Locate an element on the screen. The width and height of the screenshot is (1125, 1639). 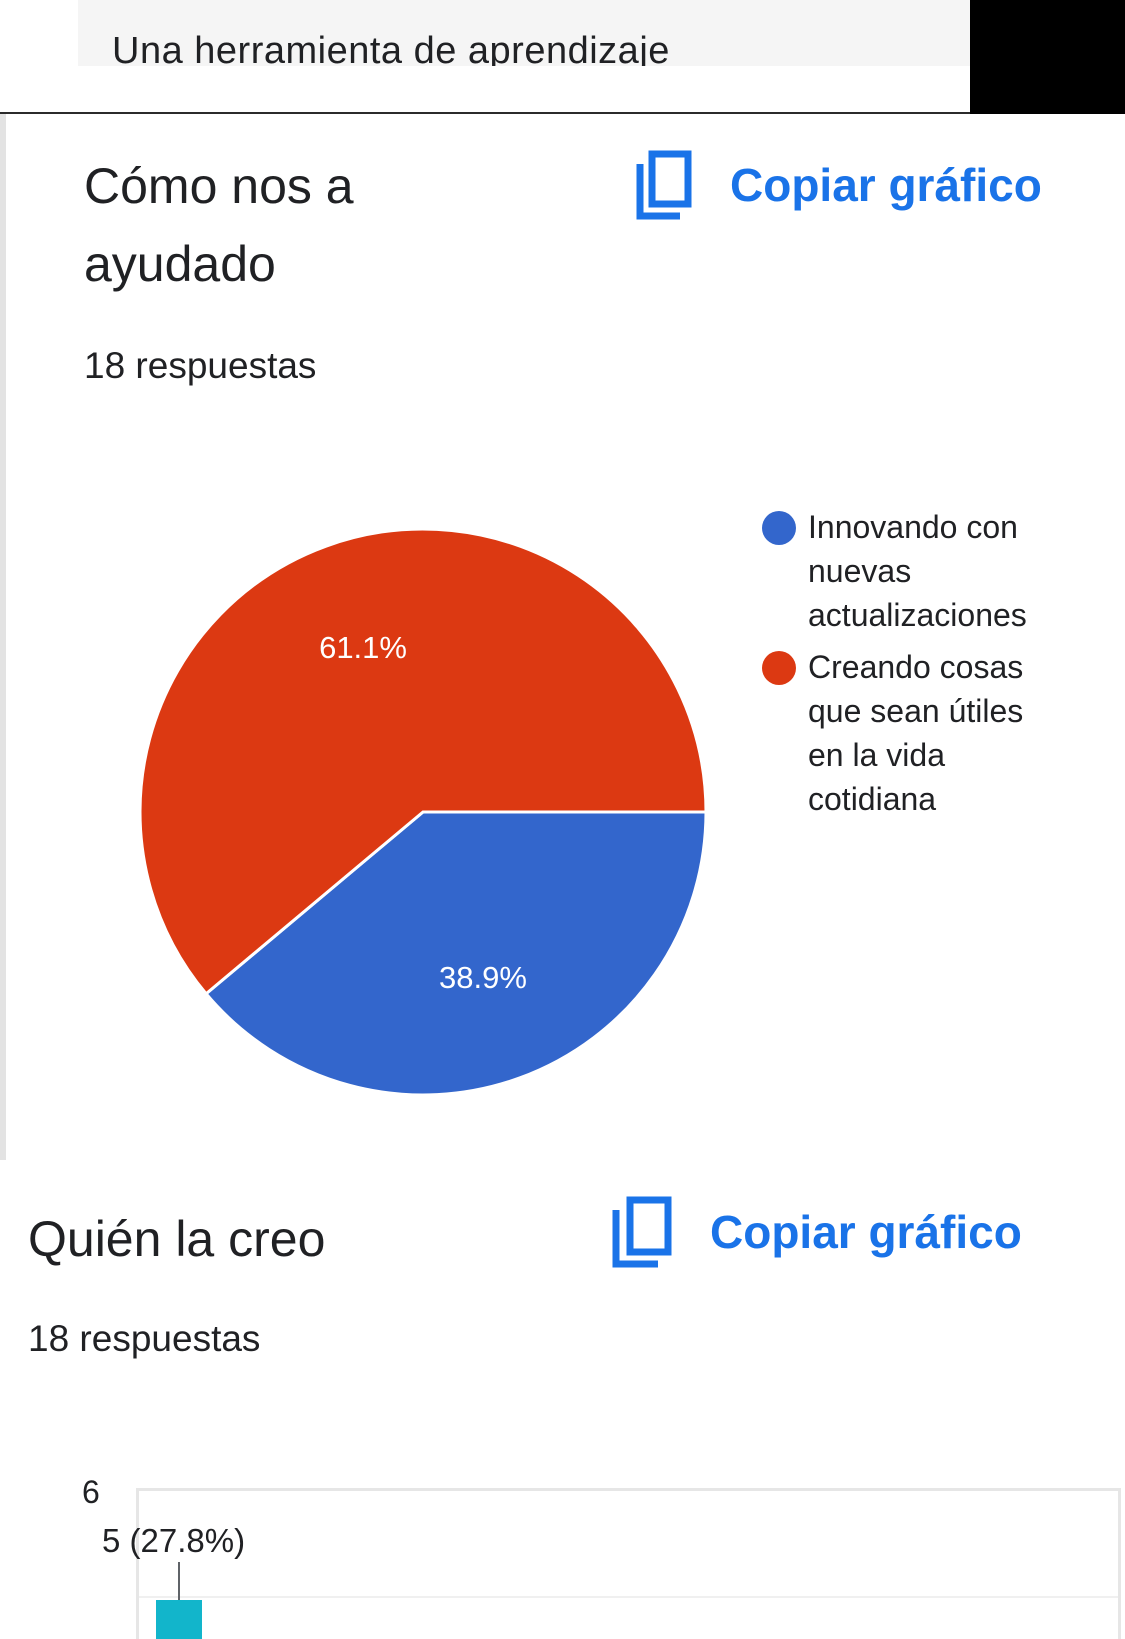
copy-chart-button-1: Copiar gráfico is located at coordinates (839, 185).